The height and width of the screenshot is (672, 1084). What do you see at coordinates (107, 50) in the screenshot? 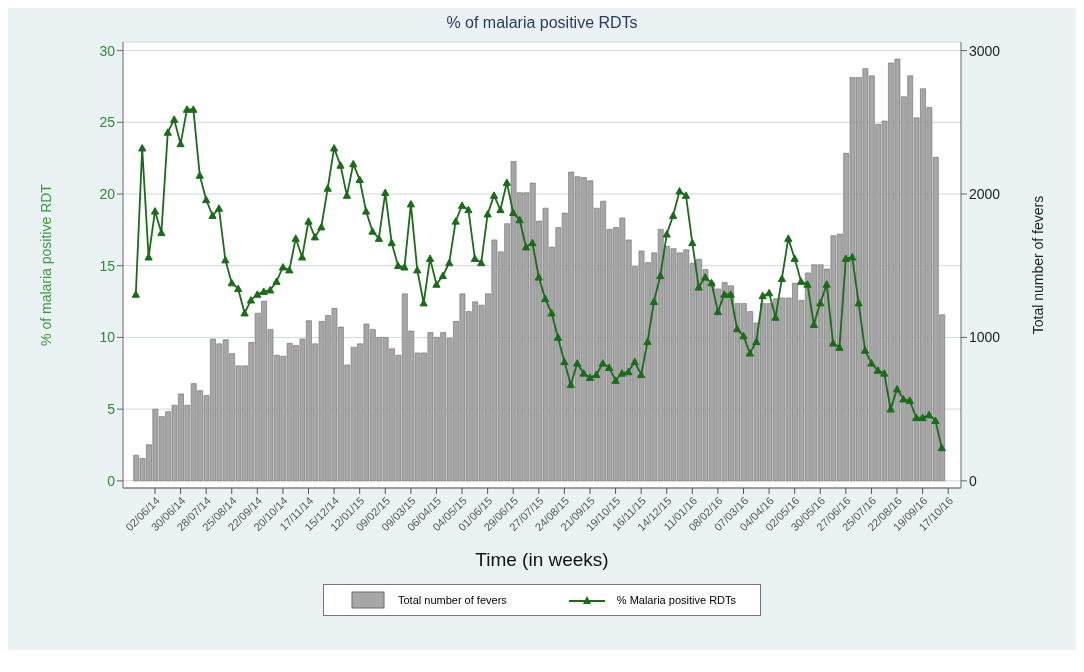
I see `y-tick-label: 30` at bounding box center [107, 50].